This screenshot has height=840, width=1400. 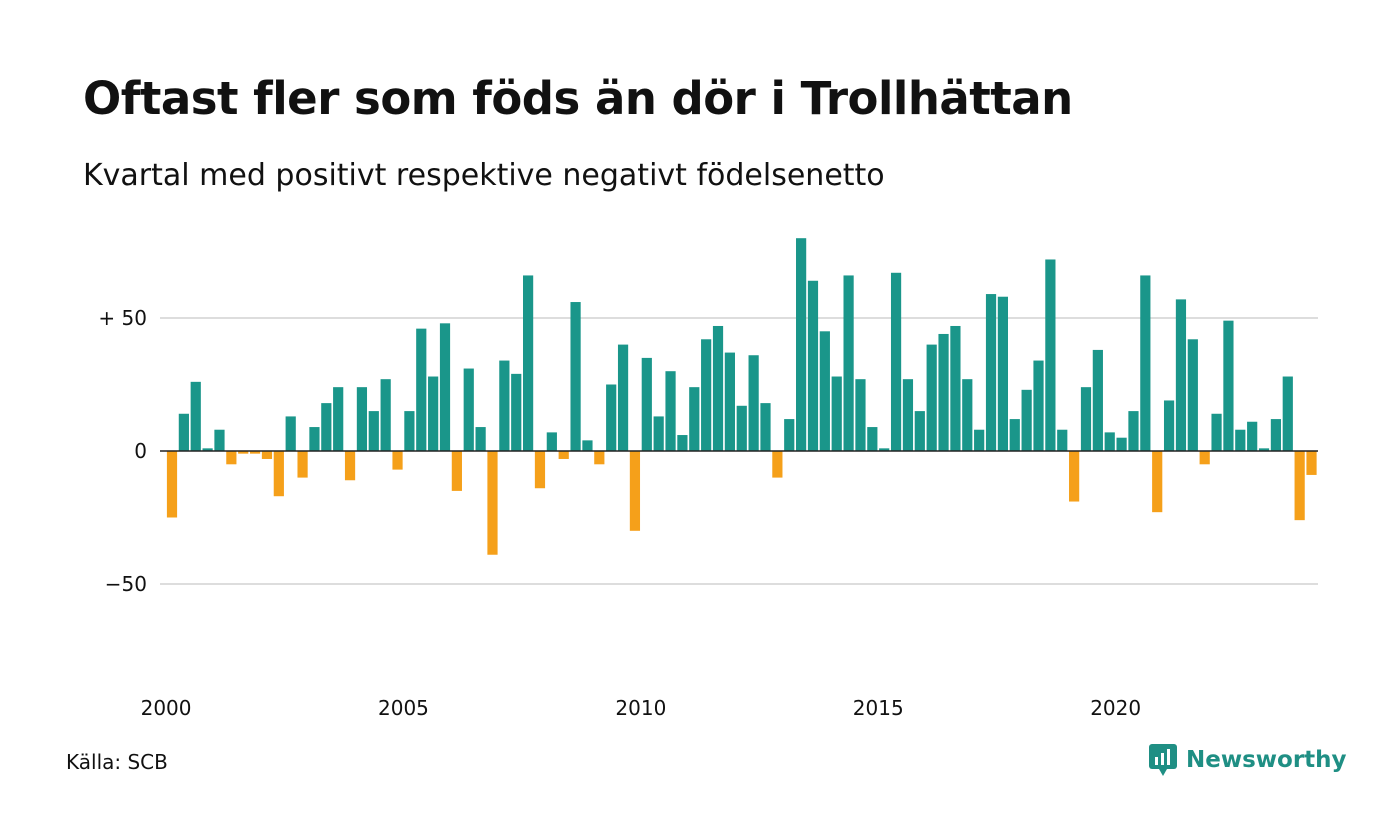 I want to click on x-tick-label: 2010, so click(x=640, y=708).